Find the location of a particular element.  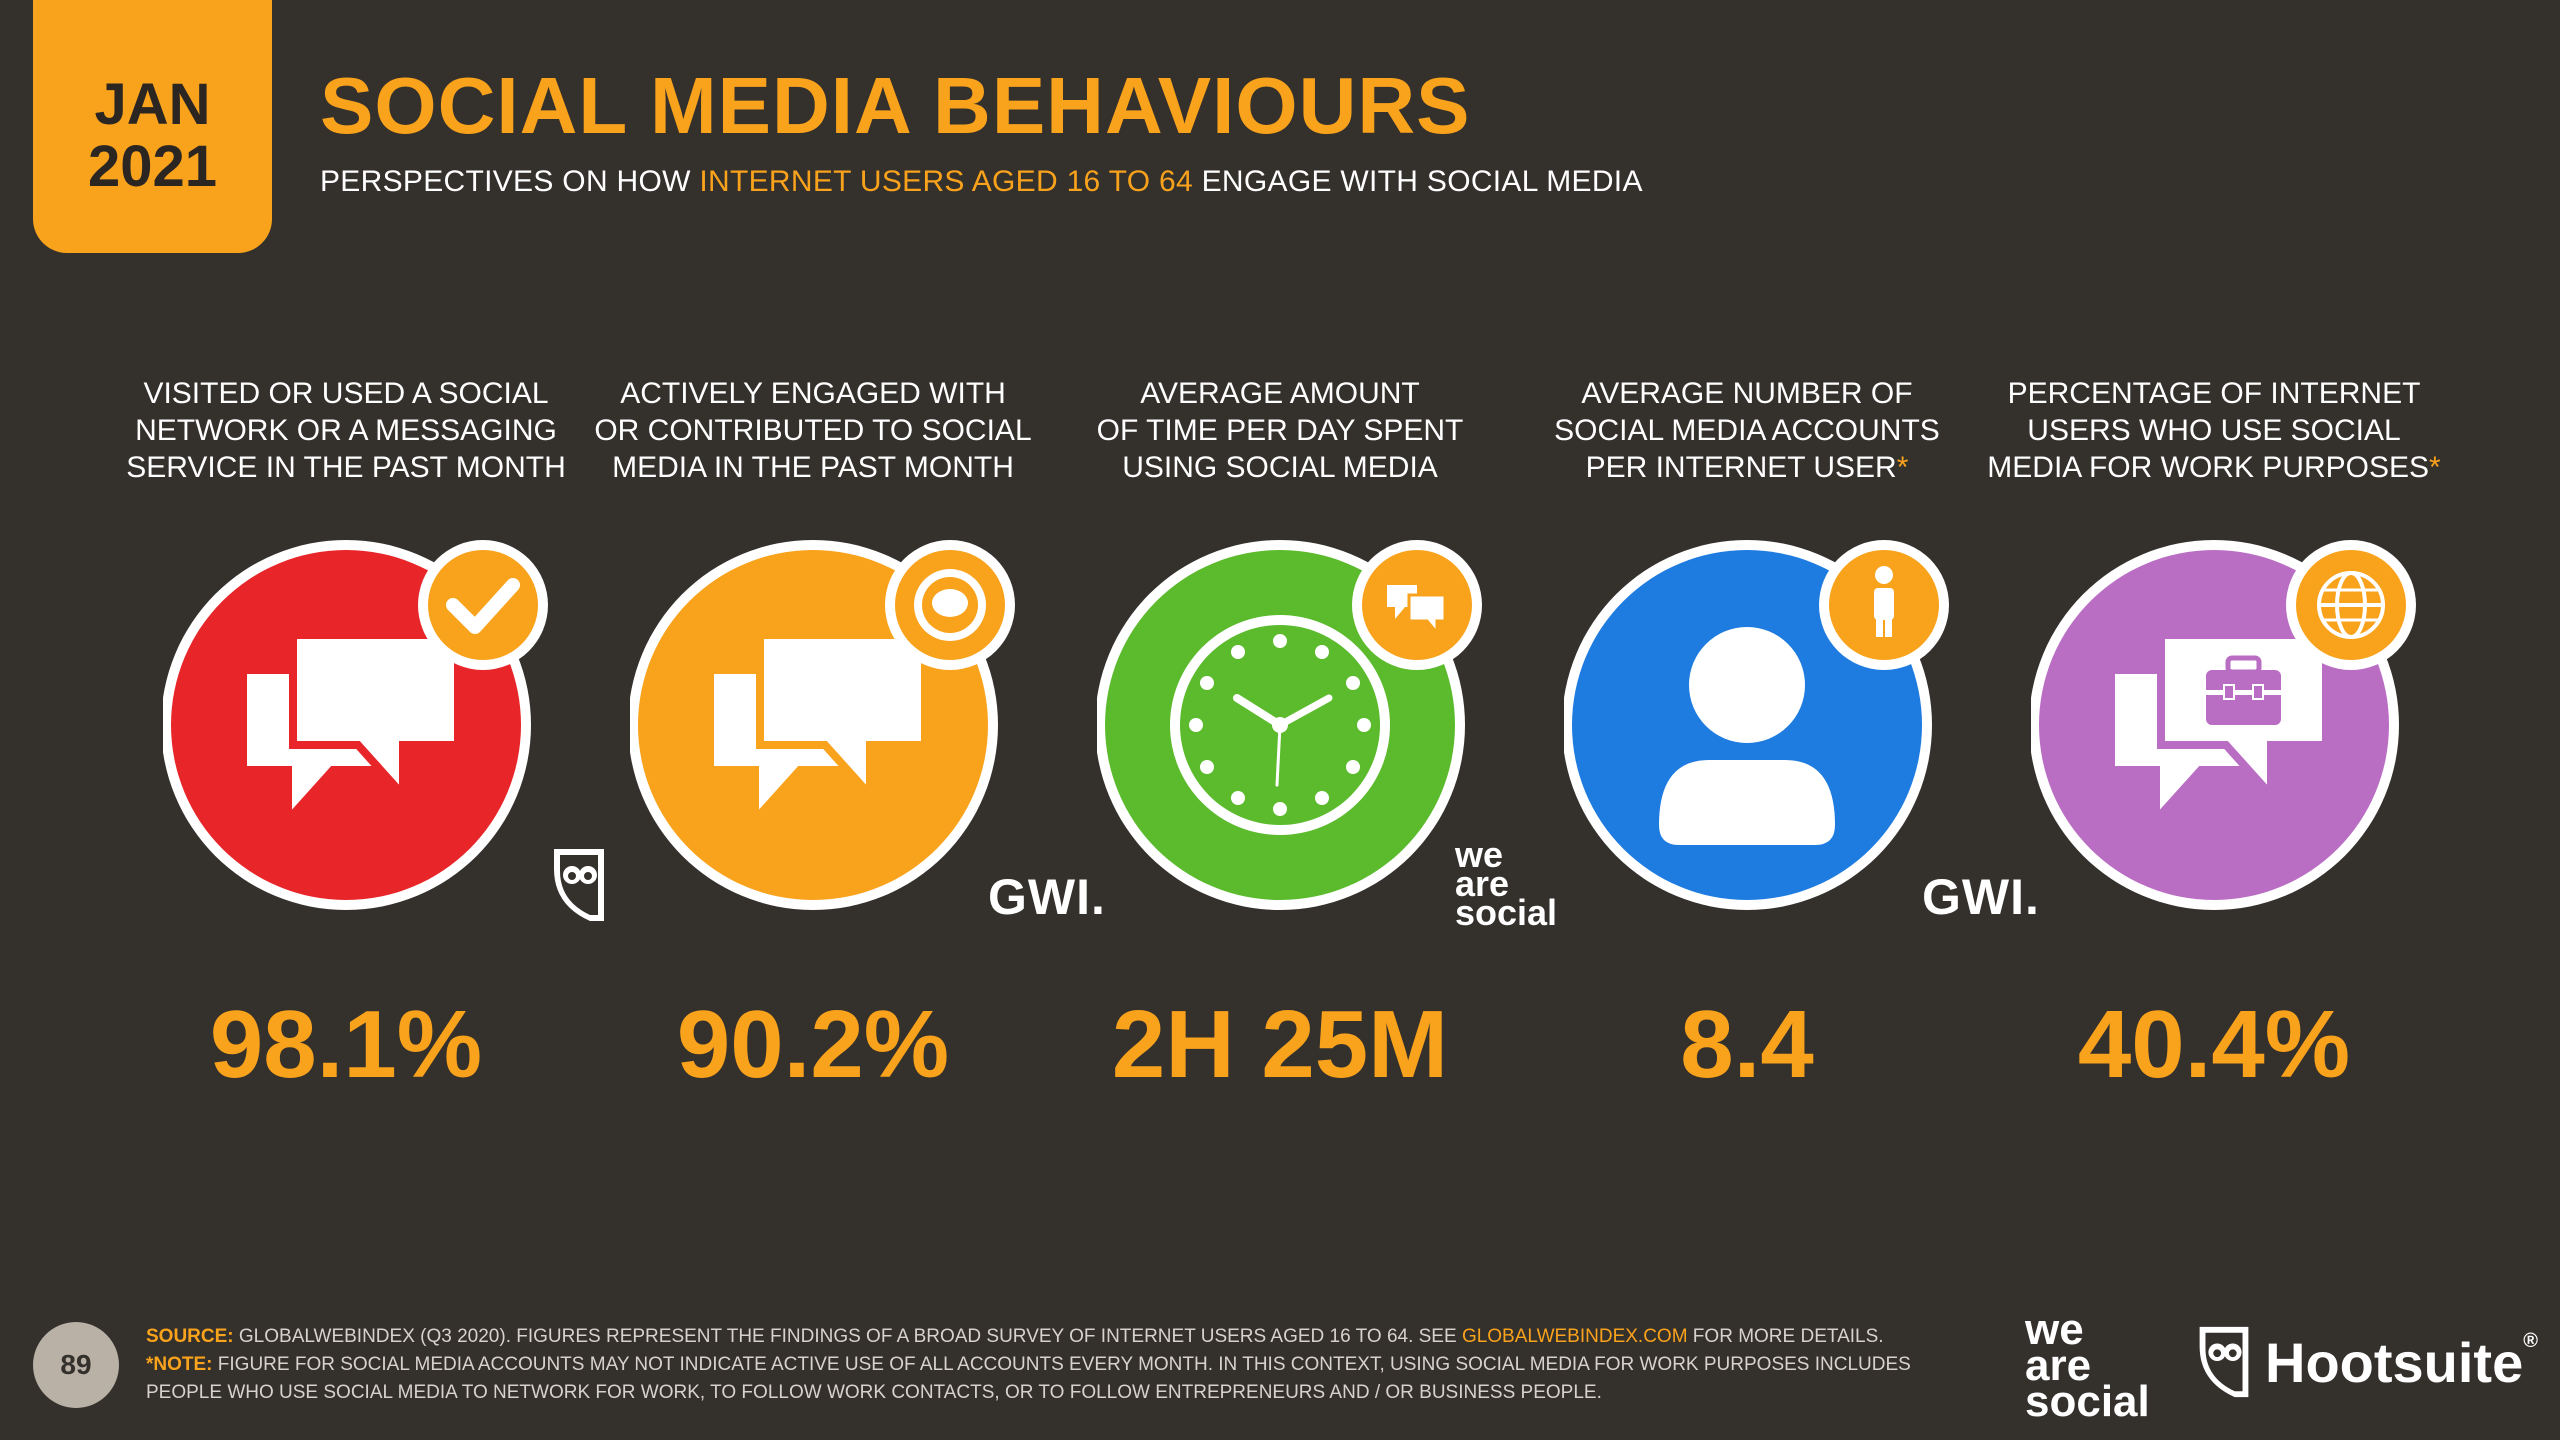

label-line: SOCIAL MEDIA ACCOUNTS is located at coordinates (1747, 430).